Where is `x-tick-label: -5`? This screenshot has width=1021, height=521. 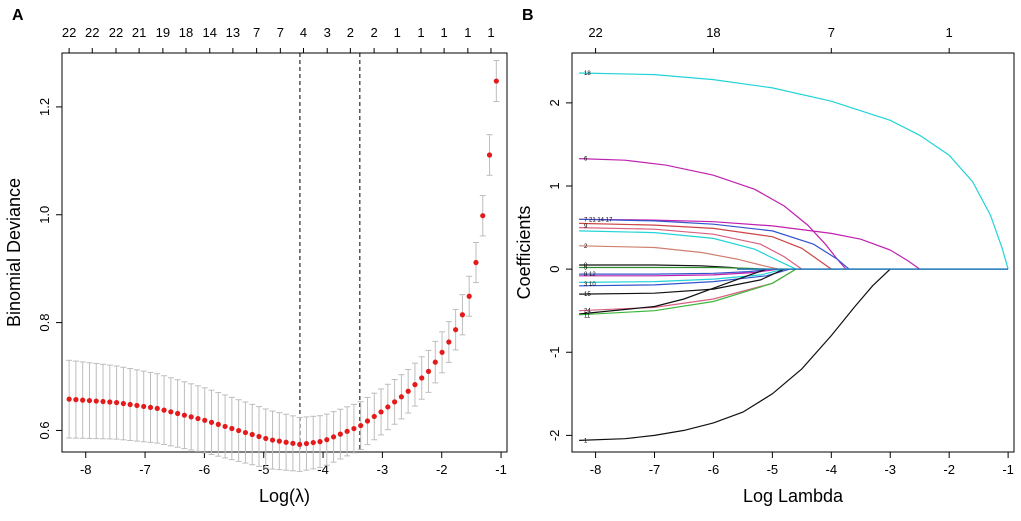
x-tick-label: -5 is located at coordinates (773, 469).